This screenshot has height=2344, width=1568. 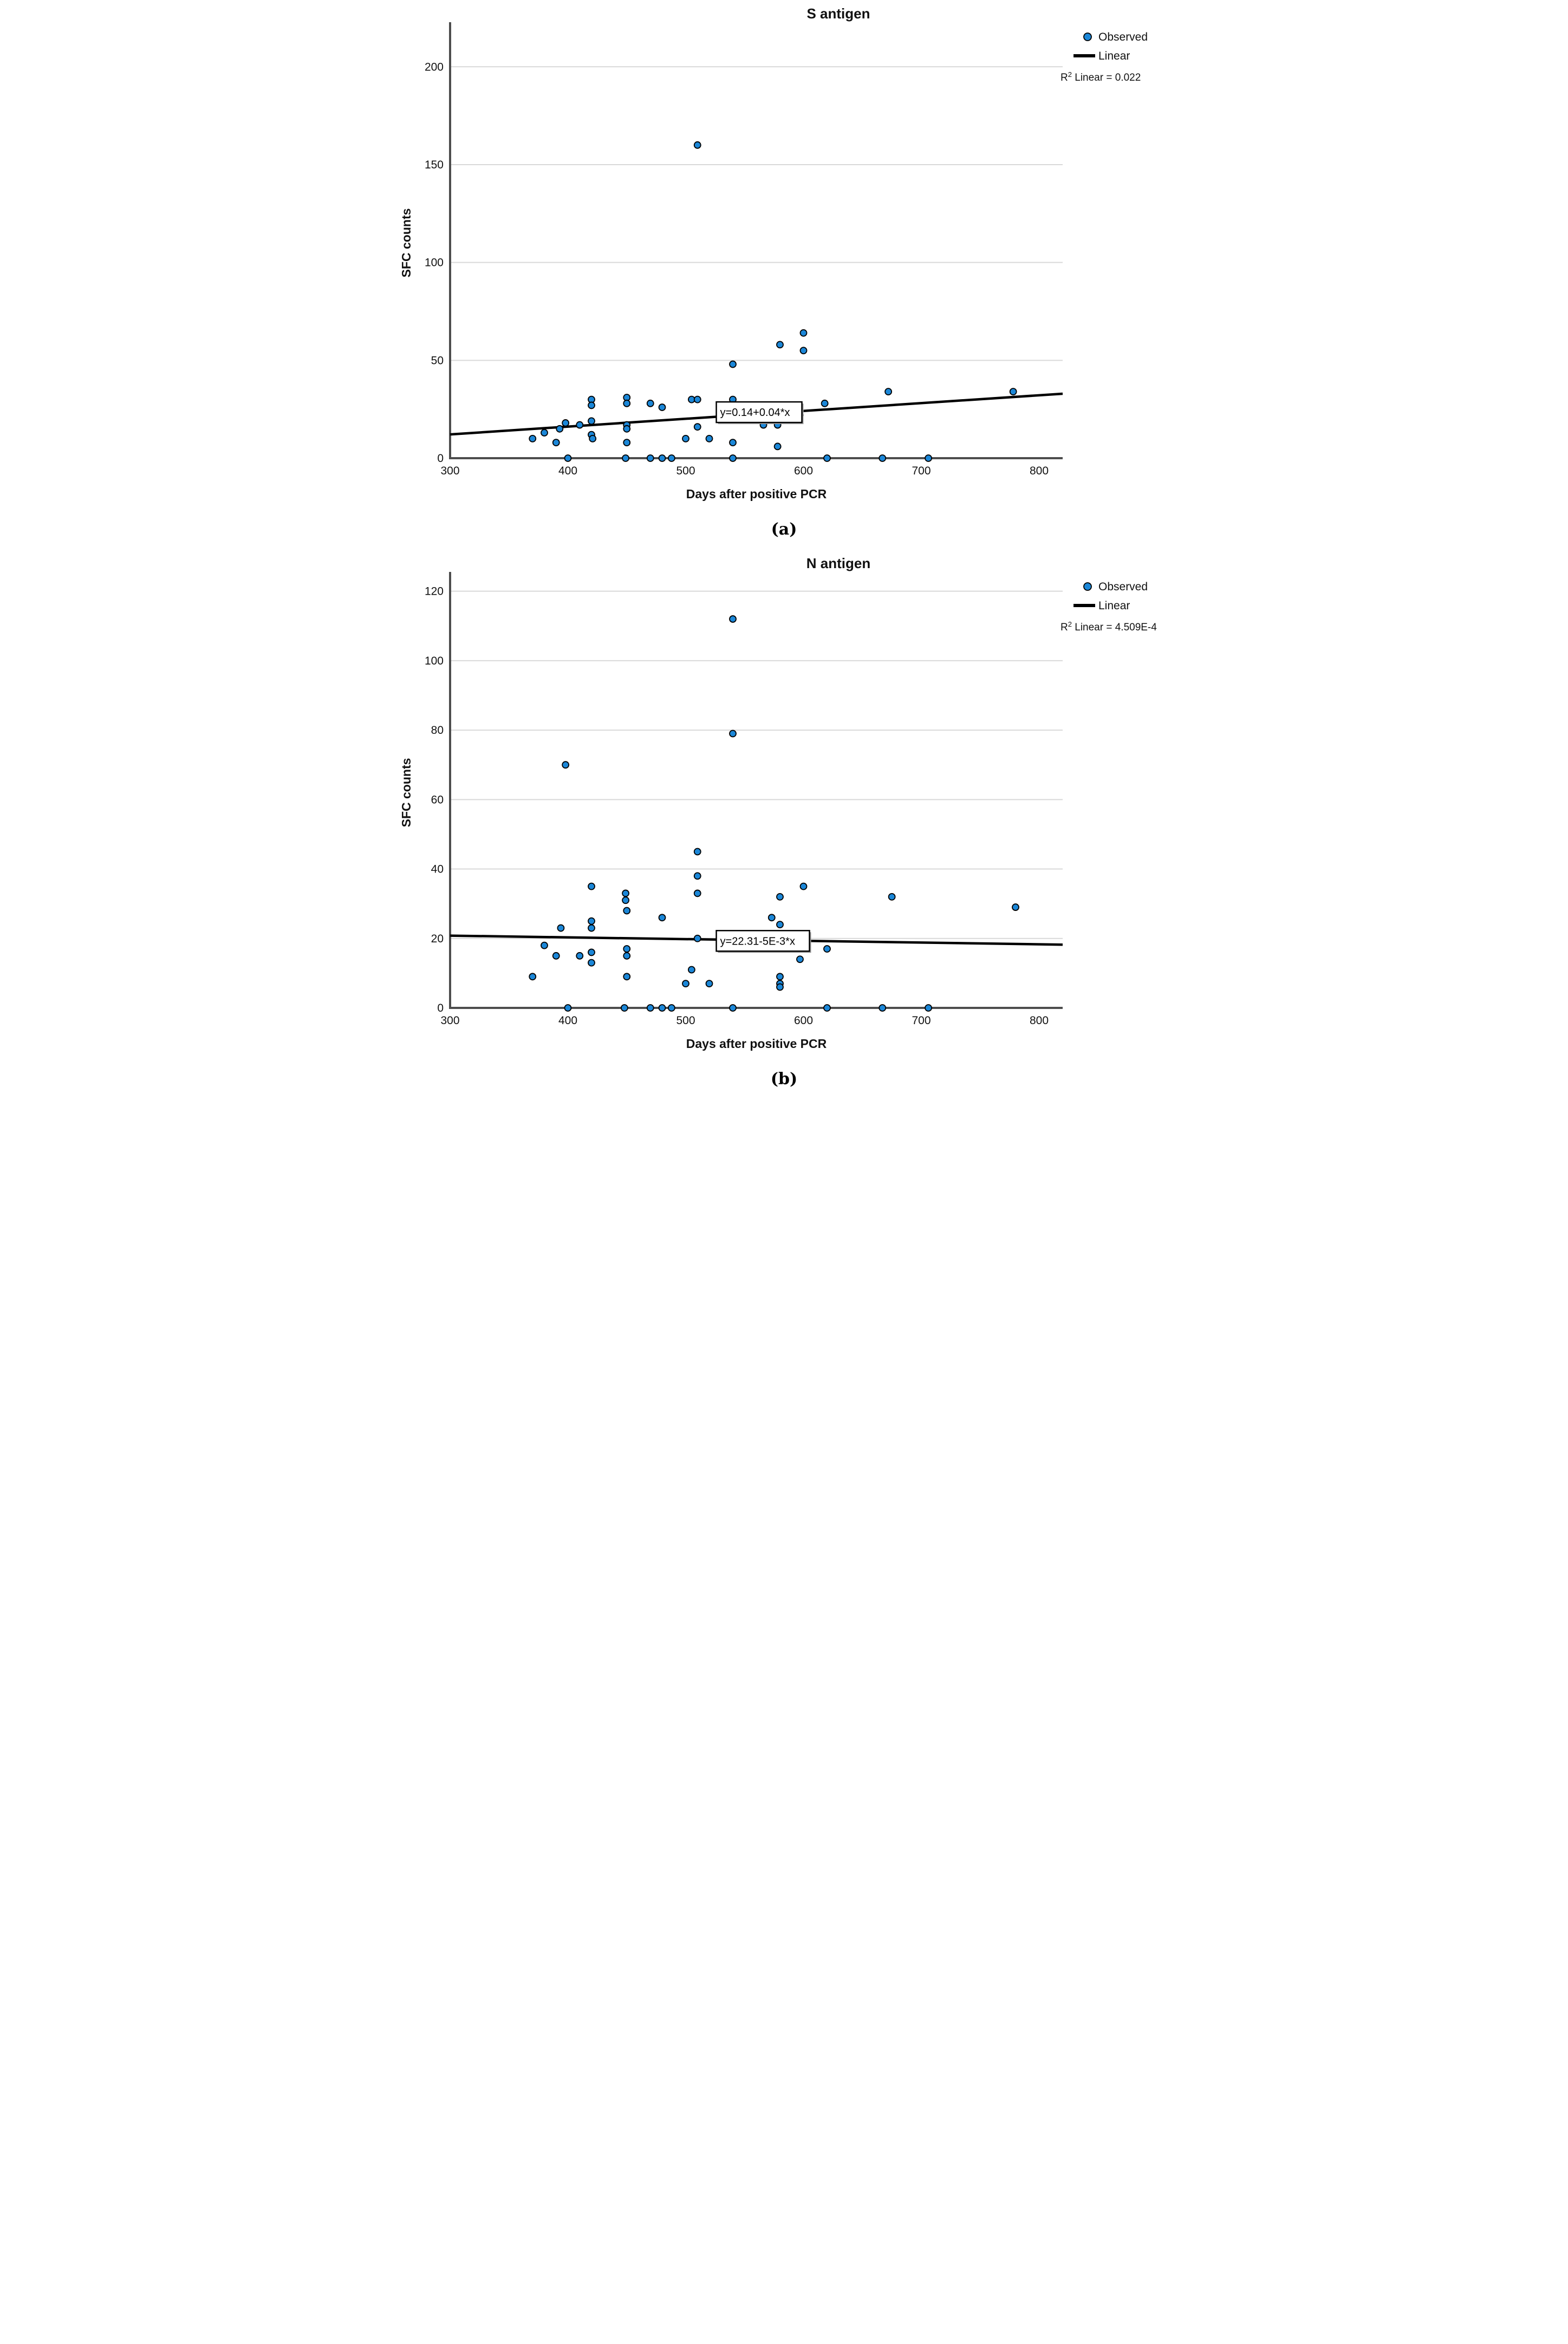 I want to click on equation-text: y=22.31-5E-3*x, so click(x=758, y=941).